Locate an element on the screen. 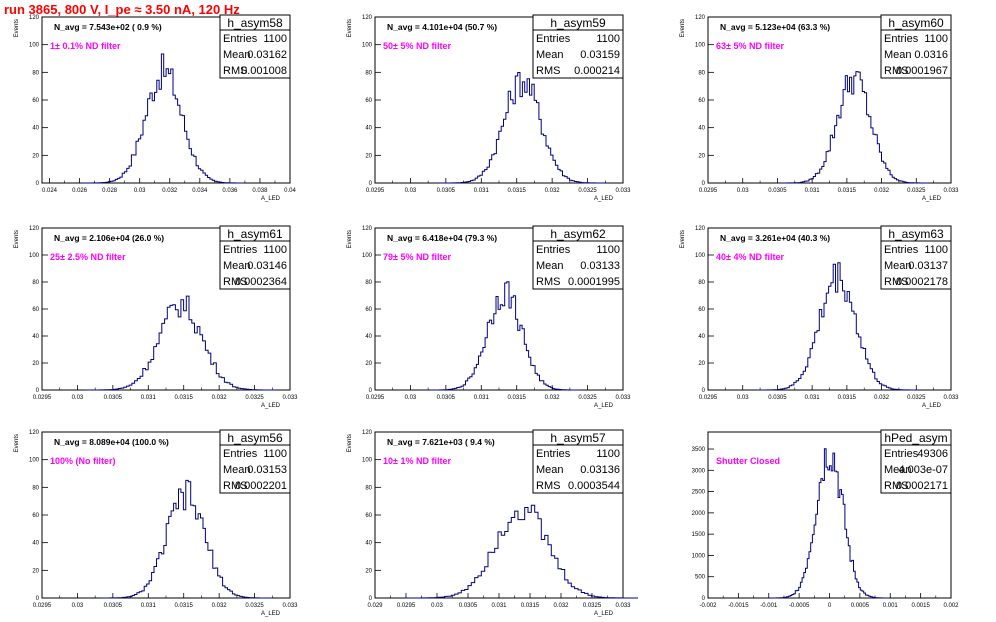 Image resolution: width=996 pixels, height=622 pixels. navg-label: N_avg = 5.123e+04 (63.3 %) is located at coordinates (775, 27).